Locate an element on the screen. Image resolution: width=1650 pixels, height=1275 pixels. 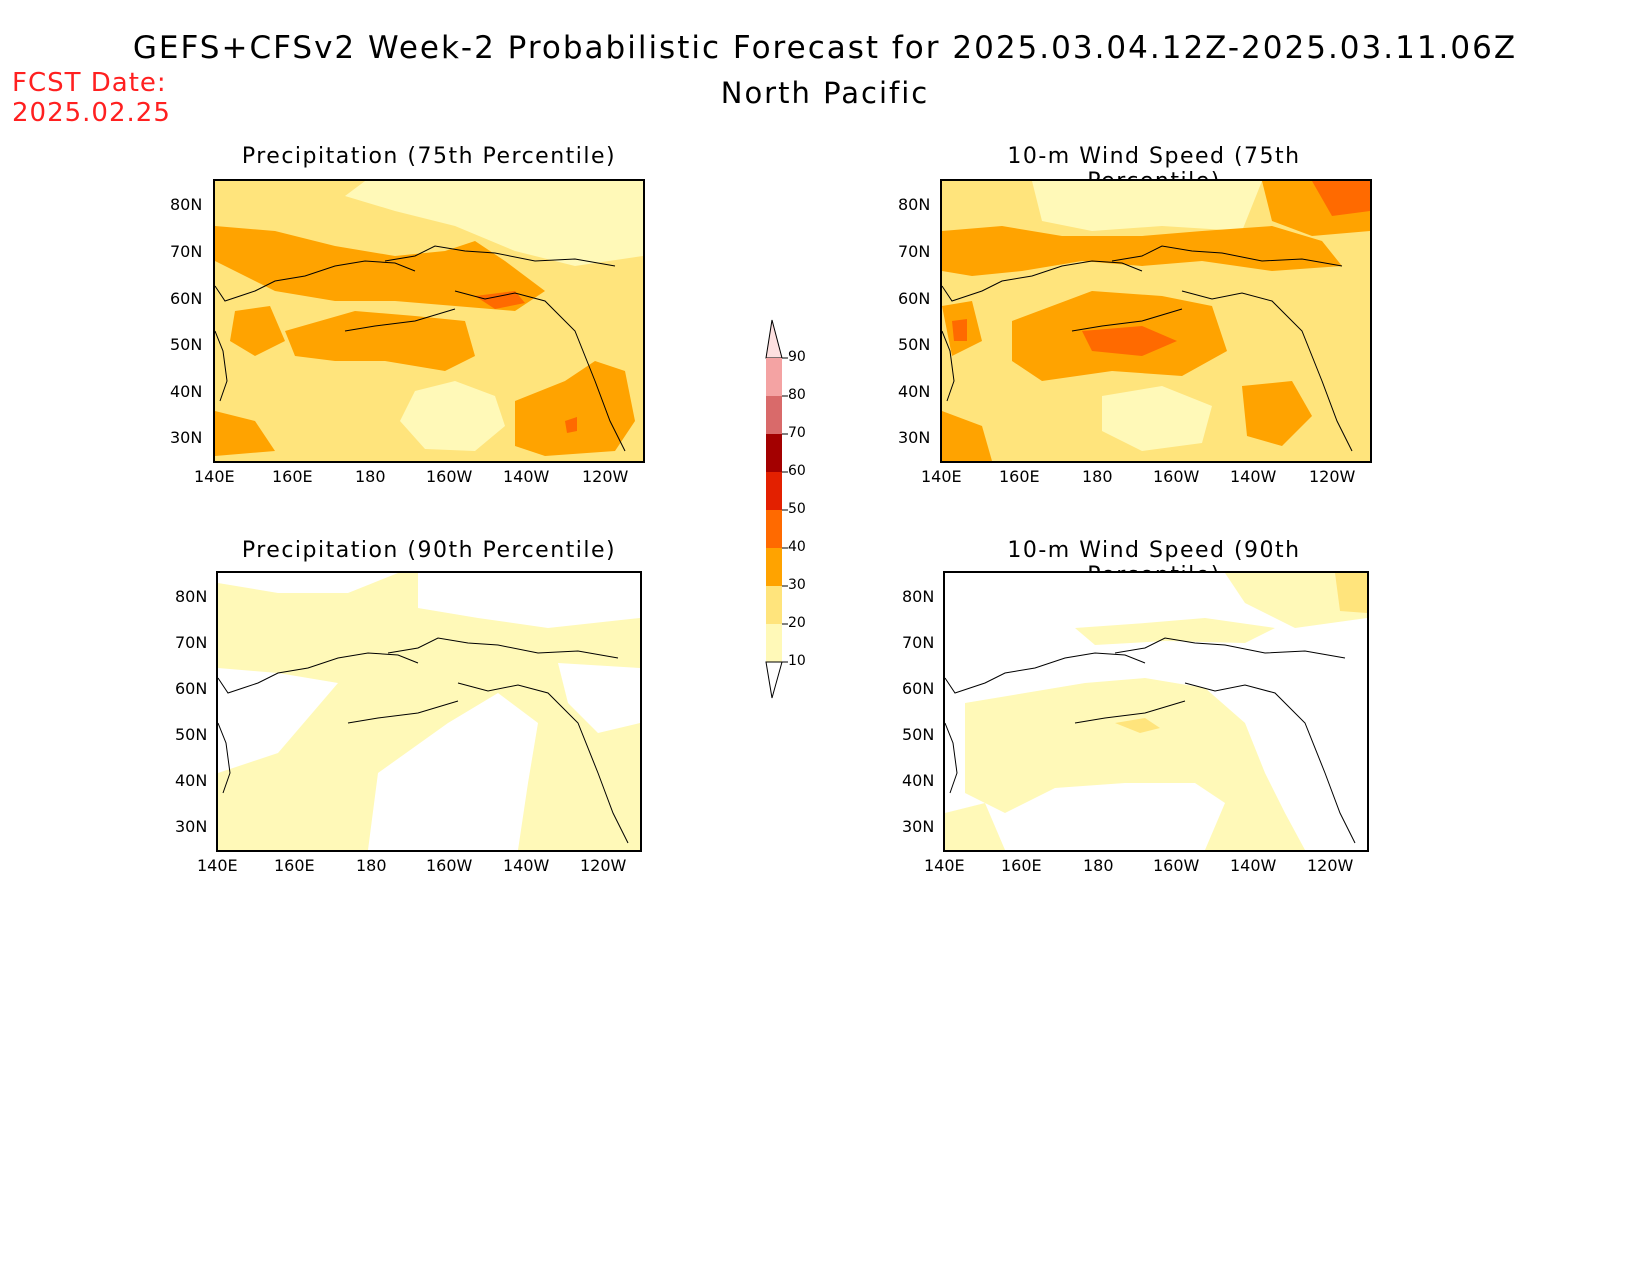
colorbar-label-50: 50 is located at coordinates (797, 509).